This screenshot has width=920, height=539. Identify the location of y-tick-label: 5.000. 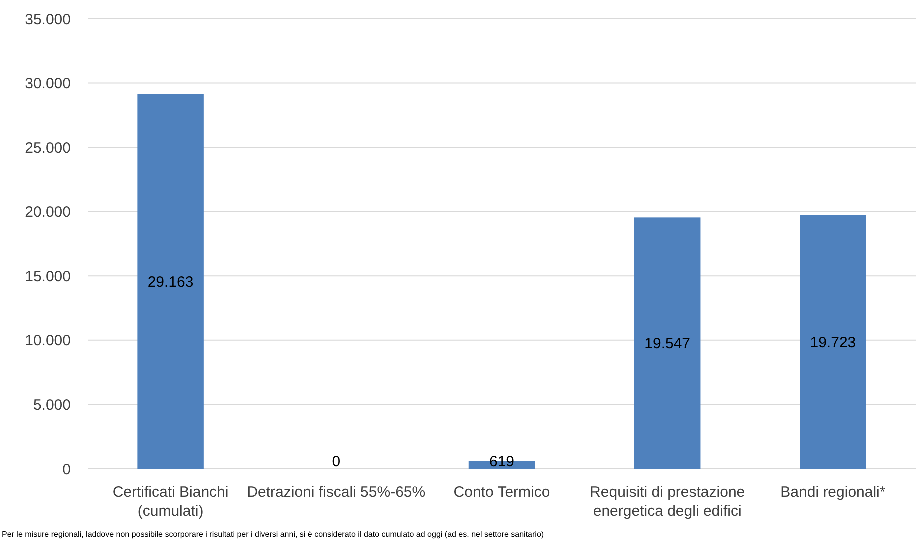
(52, 405).